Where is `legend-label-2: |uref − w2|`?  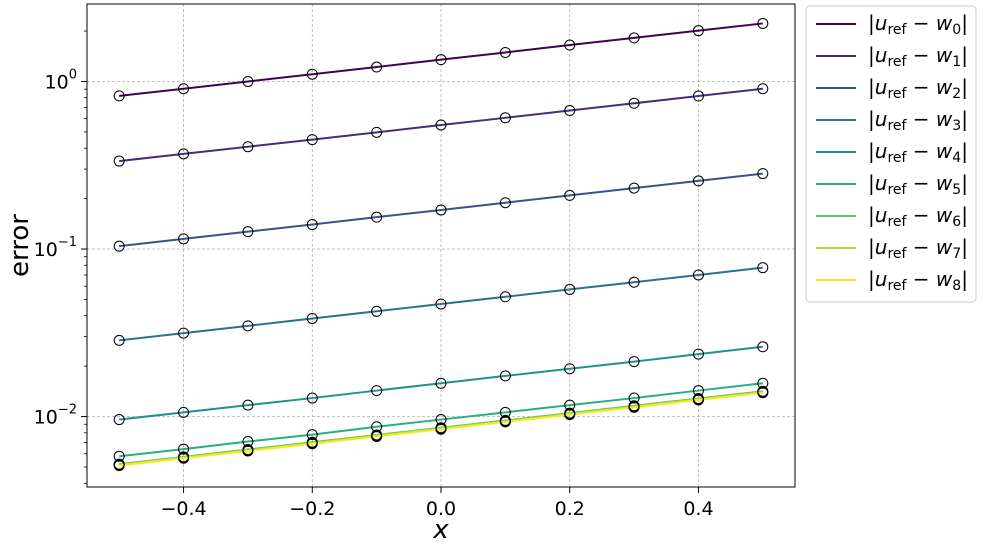 legend-label-2: |uref − w2| is located at coordinates (918, 88).